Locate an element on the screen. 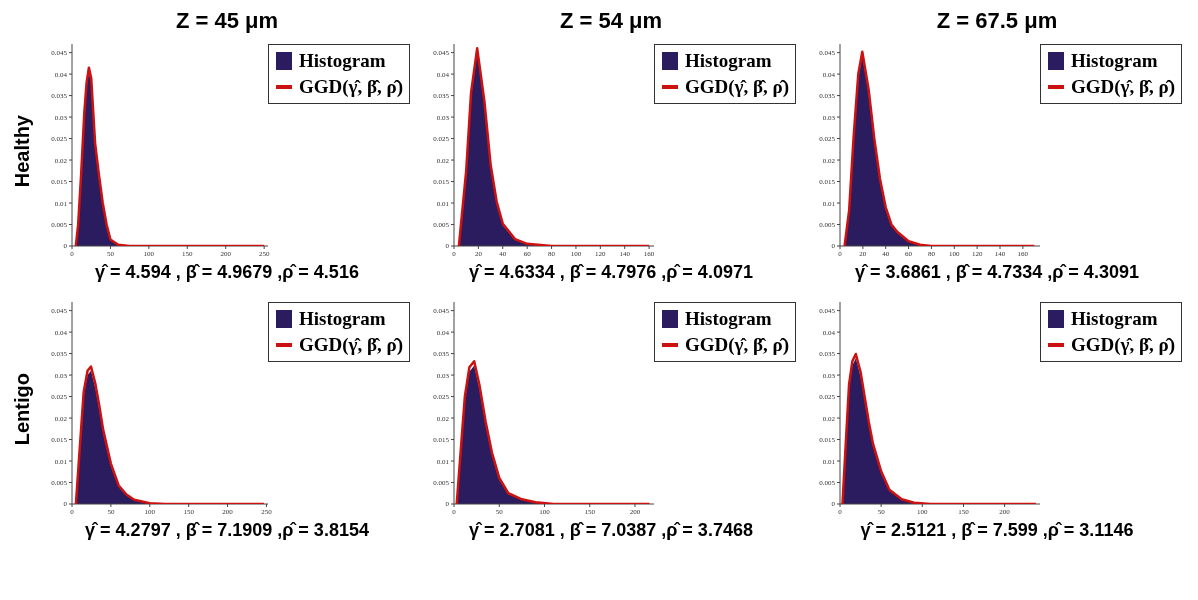 This screenshot has height=600, width=1198. x-axis-title: γ̂ = 2.7081 , β̂ = 7.0387 ,ρ̂ = 3.7468 is located at coordinates (611, 531).